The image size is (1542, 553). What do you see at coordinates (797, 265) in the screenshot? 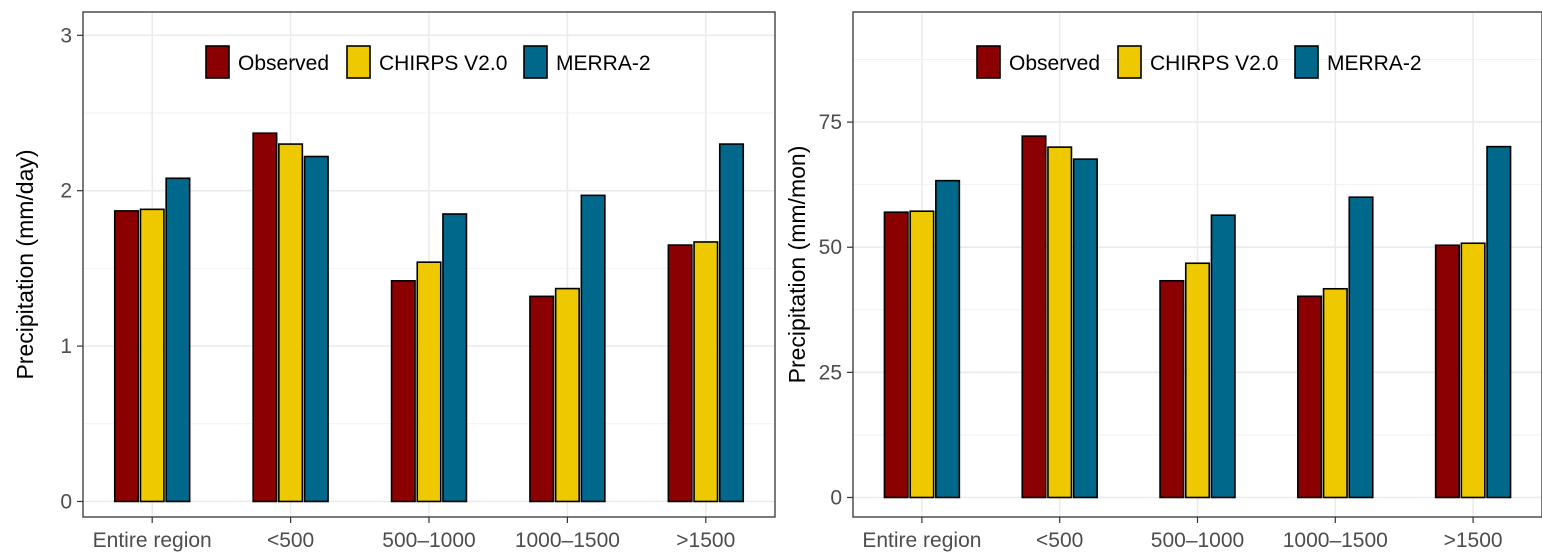
I see `y-axis-label: Precipitation (mm/mon)` at bounding box center [797, 265].